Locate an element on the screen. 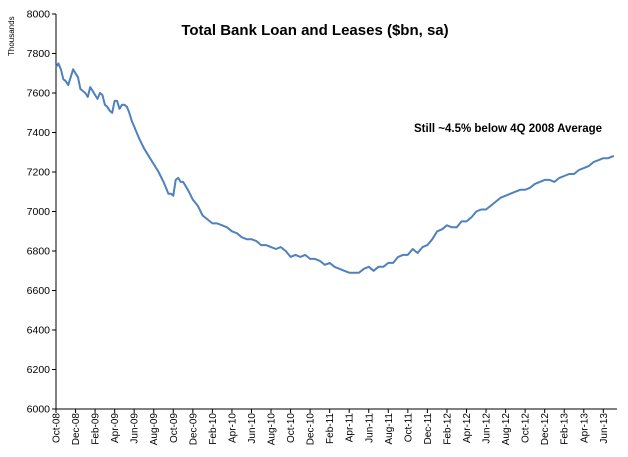 This screenshot has height=457, width=628. y-tick-label: 7400 is located at coordinates (39, 133).